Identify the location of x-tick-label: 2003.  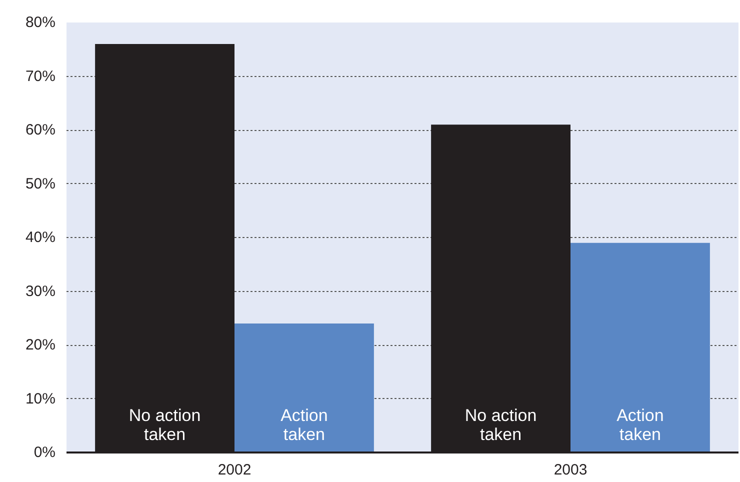
(571, 470).